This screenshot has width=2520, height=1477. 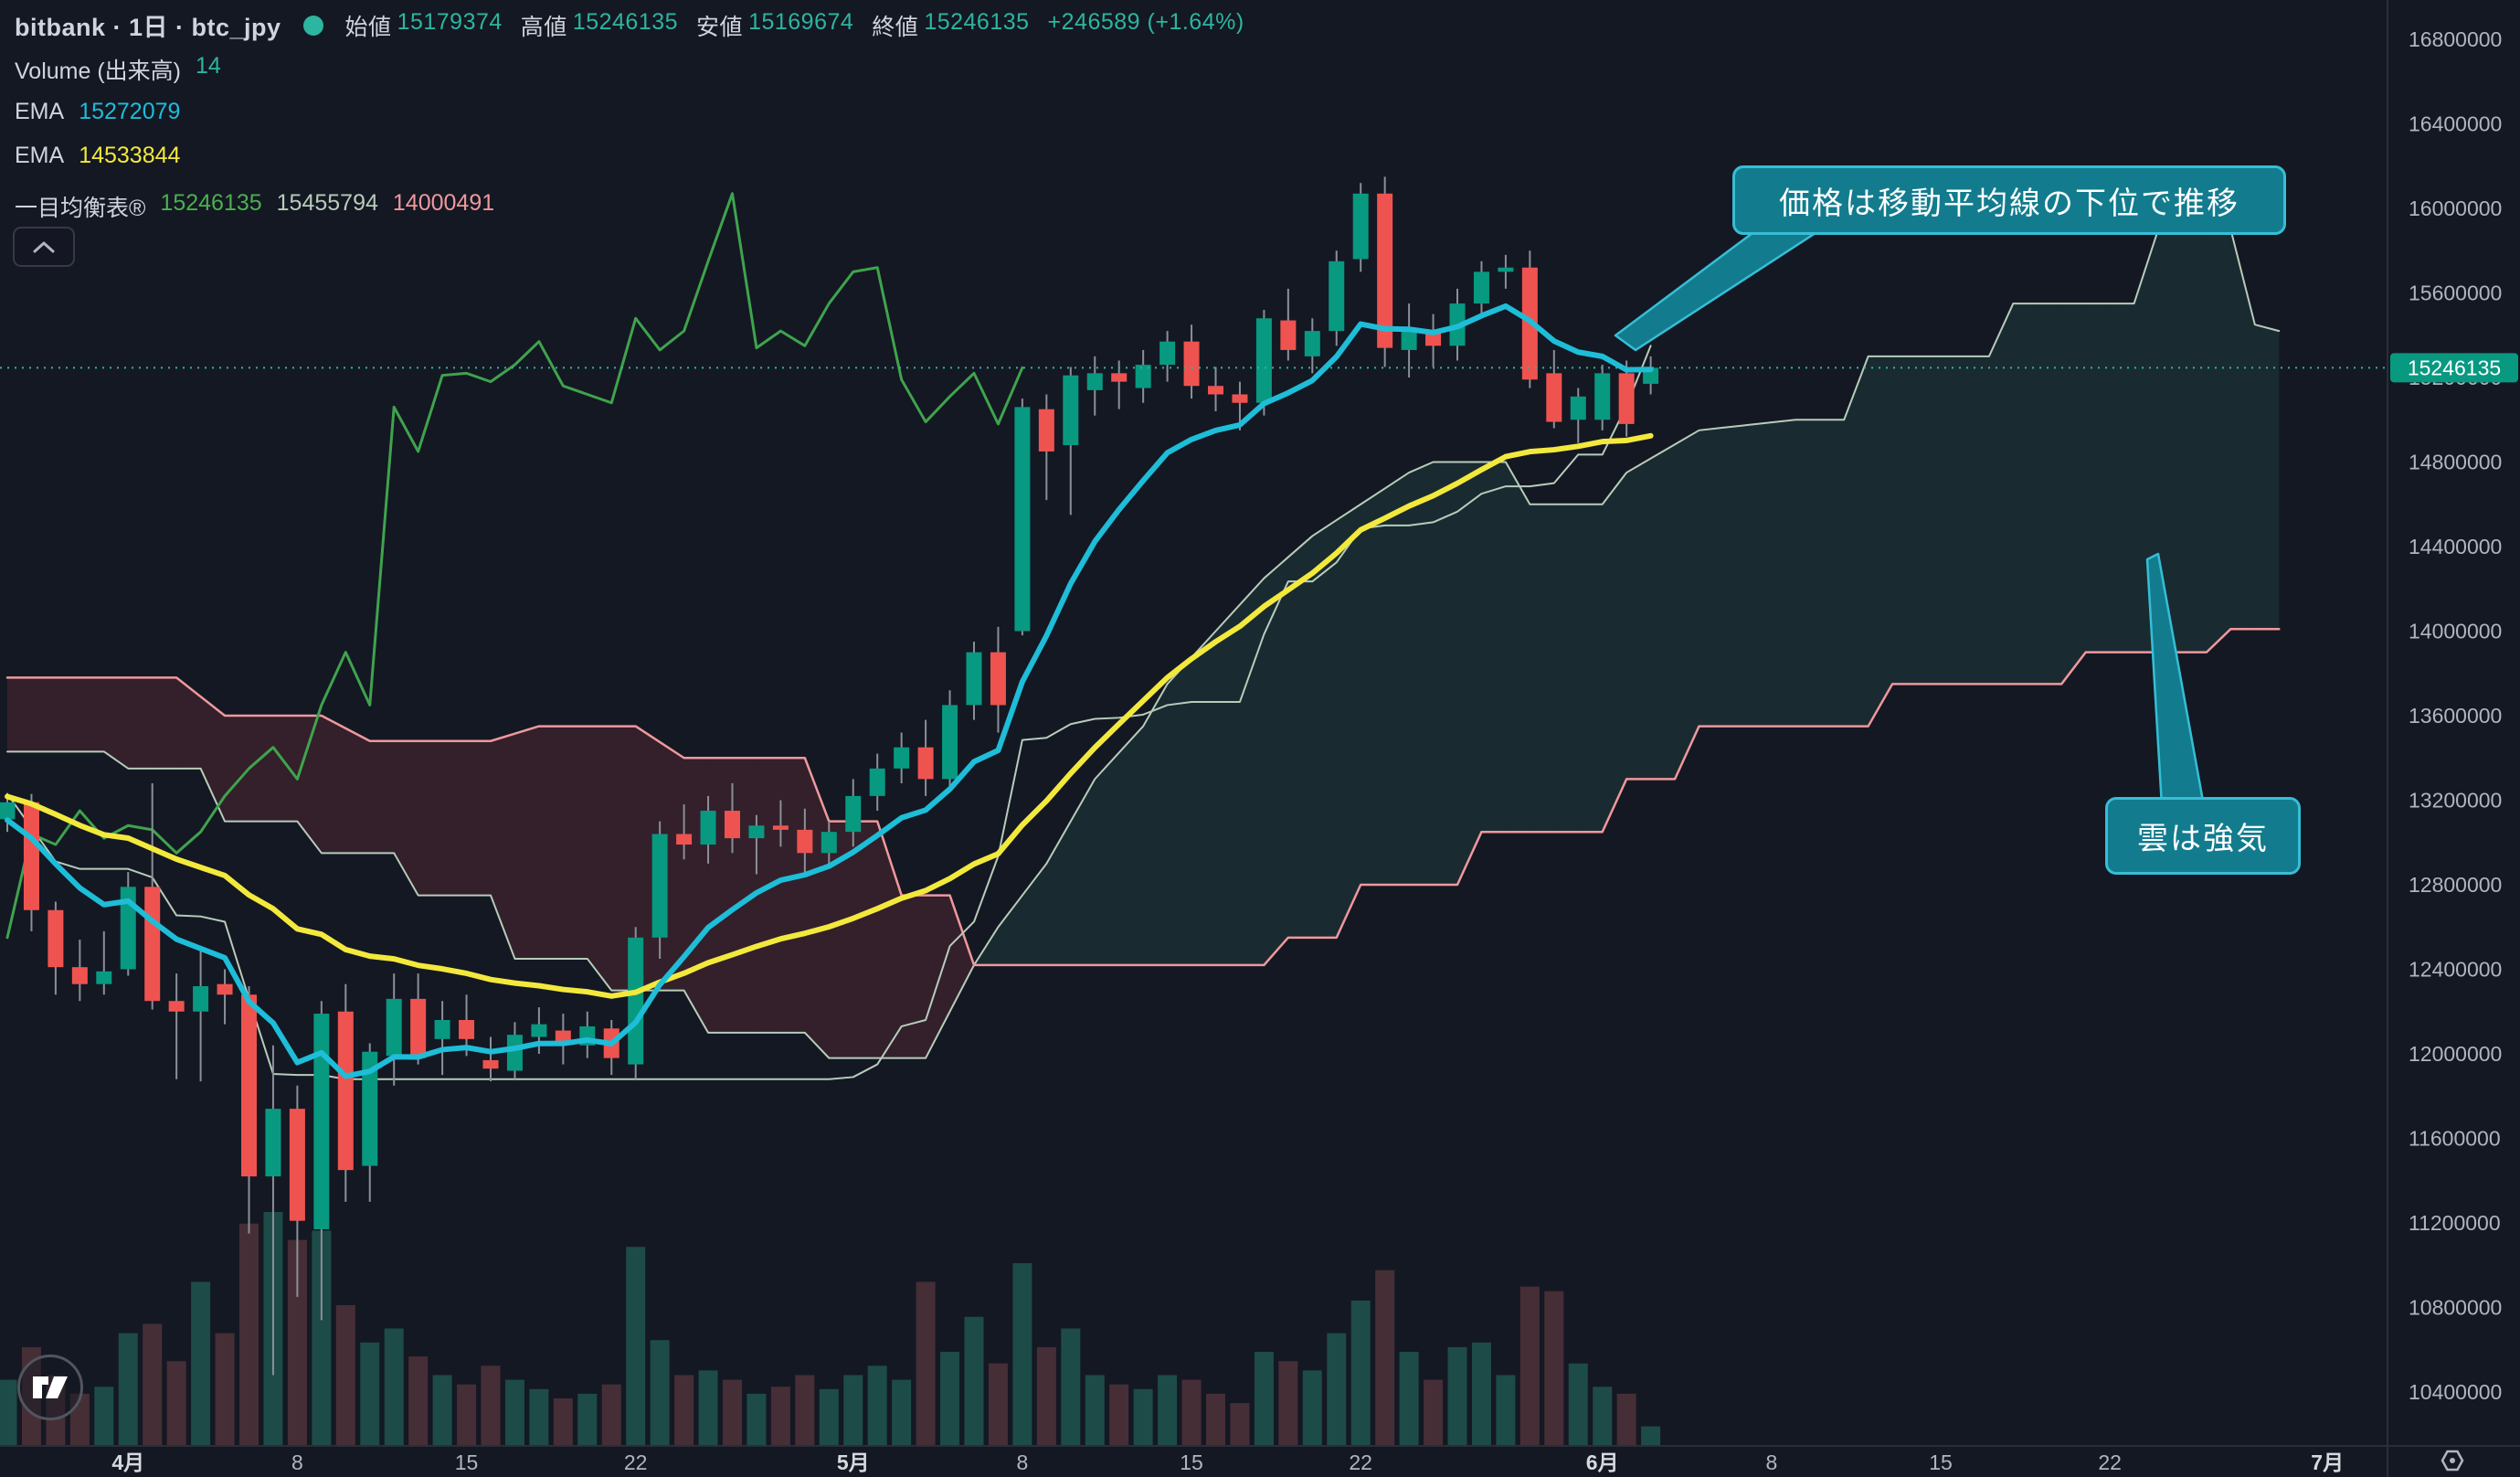 What do you see at coordinates (2456, 1054) in the screenshot?
I see `svg-text: 12000000` at bounding box center [2456, 1054].